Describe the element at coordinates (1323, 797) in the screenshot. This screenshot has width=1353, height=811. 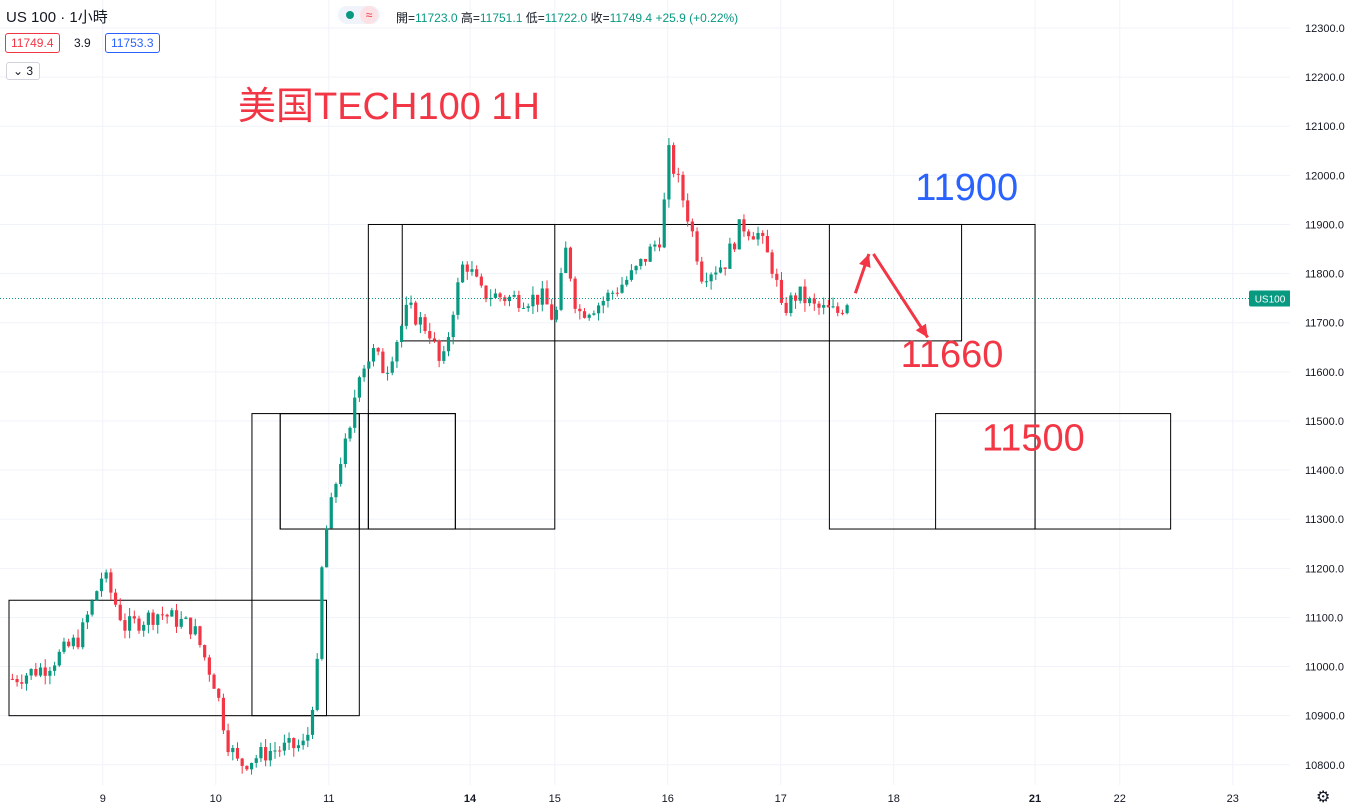
I see `gear-icon: ⚙` at that location.